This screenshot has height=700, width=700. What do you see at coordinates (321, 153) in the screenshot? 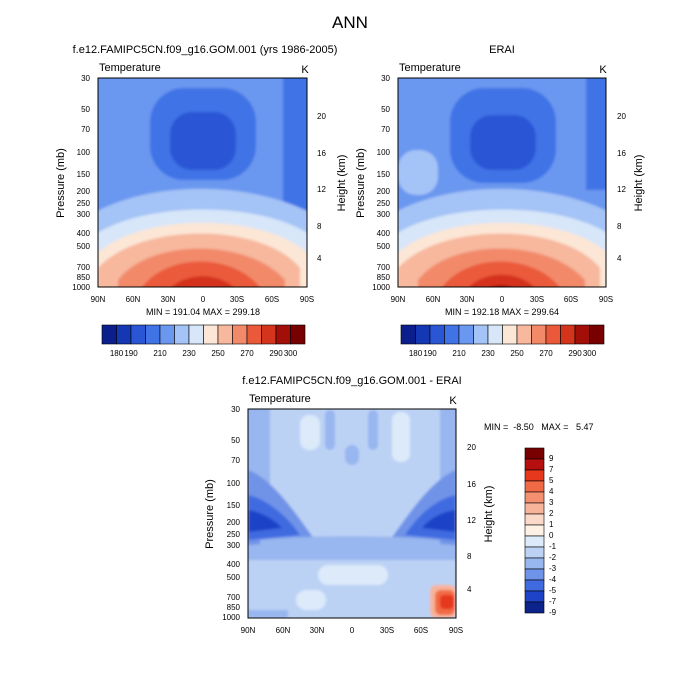
I see `y2-tick-label: 16` at bounding box center [321, 153].